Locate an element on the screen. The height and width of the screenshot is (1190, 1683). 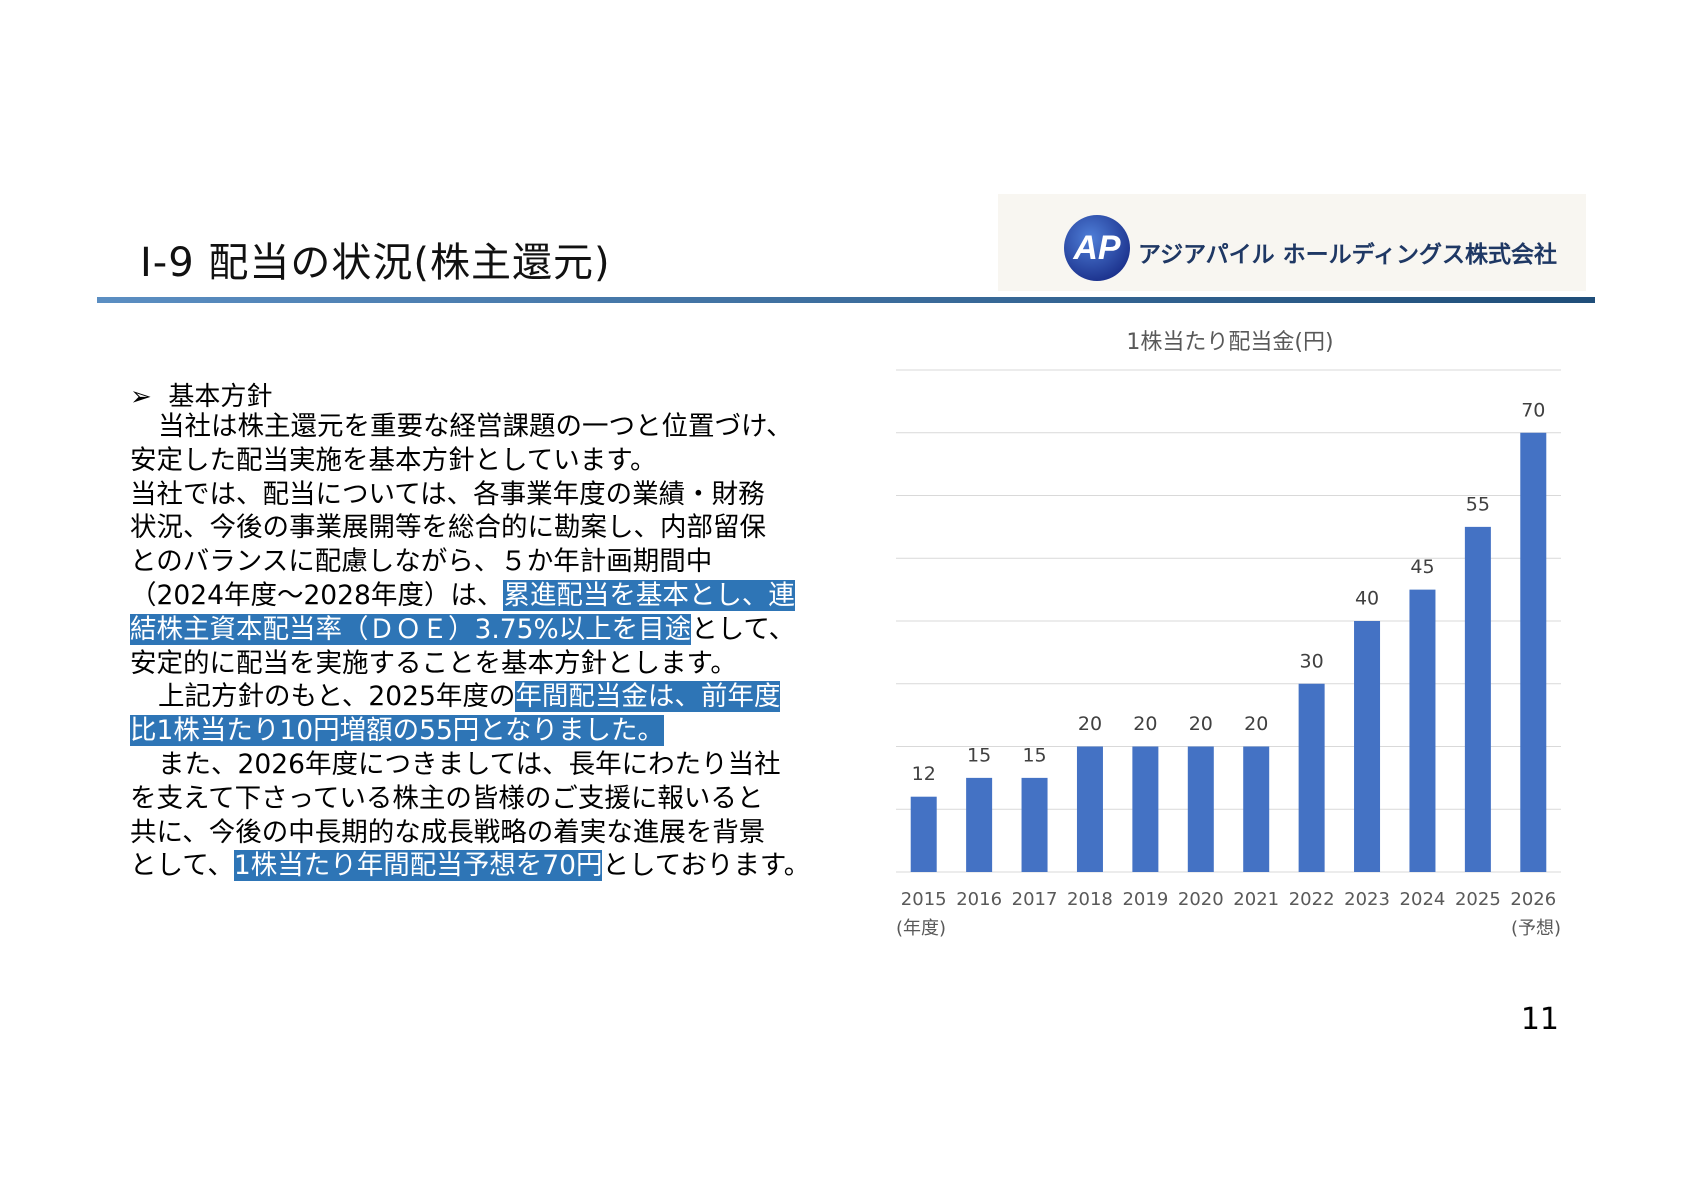
highlighted-text: 比1株当たり10円増額の55円となりました。 is located at coordinates (397, 731).